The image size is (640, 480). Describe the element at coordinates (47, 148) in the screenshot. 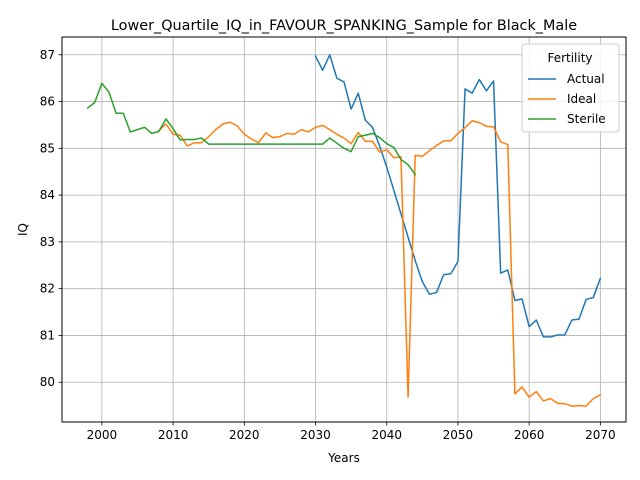

I see `y-tick-label: 85` at that location.